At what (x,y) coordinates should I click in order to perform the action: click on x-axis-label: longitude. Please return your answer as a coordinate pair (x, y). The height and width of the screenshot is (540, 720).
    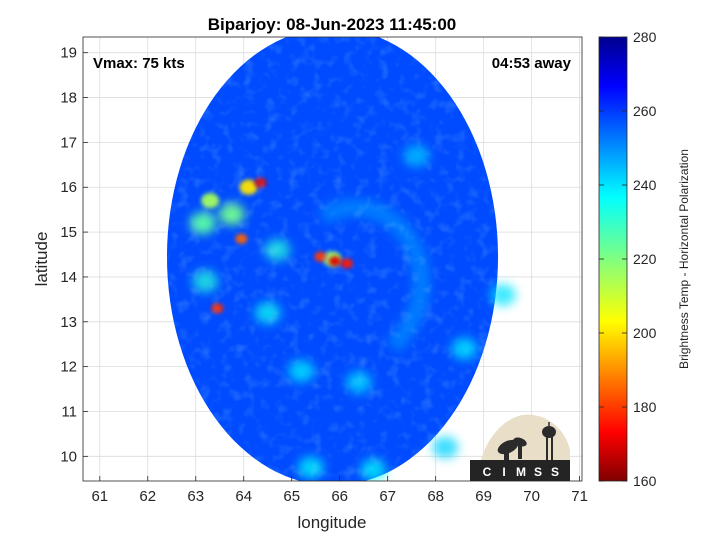
    Looking at the image, I should click on (331, 522).